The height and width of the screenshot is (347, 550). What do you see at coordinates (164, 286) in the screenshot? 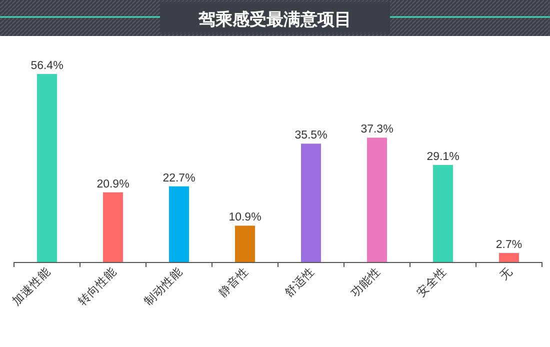
I see `x-tick-label: 制动性能` at bounding box center [164, 286].